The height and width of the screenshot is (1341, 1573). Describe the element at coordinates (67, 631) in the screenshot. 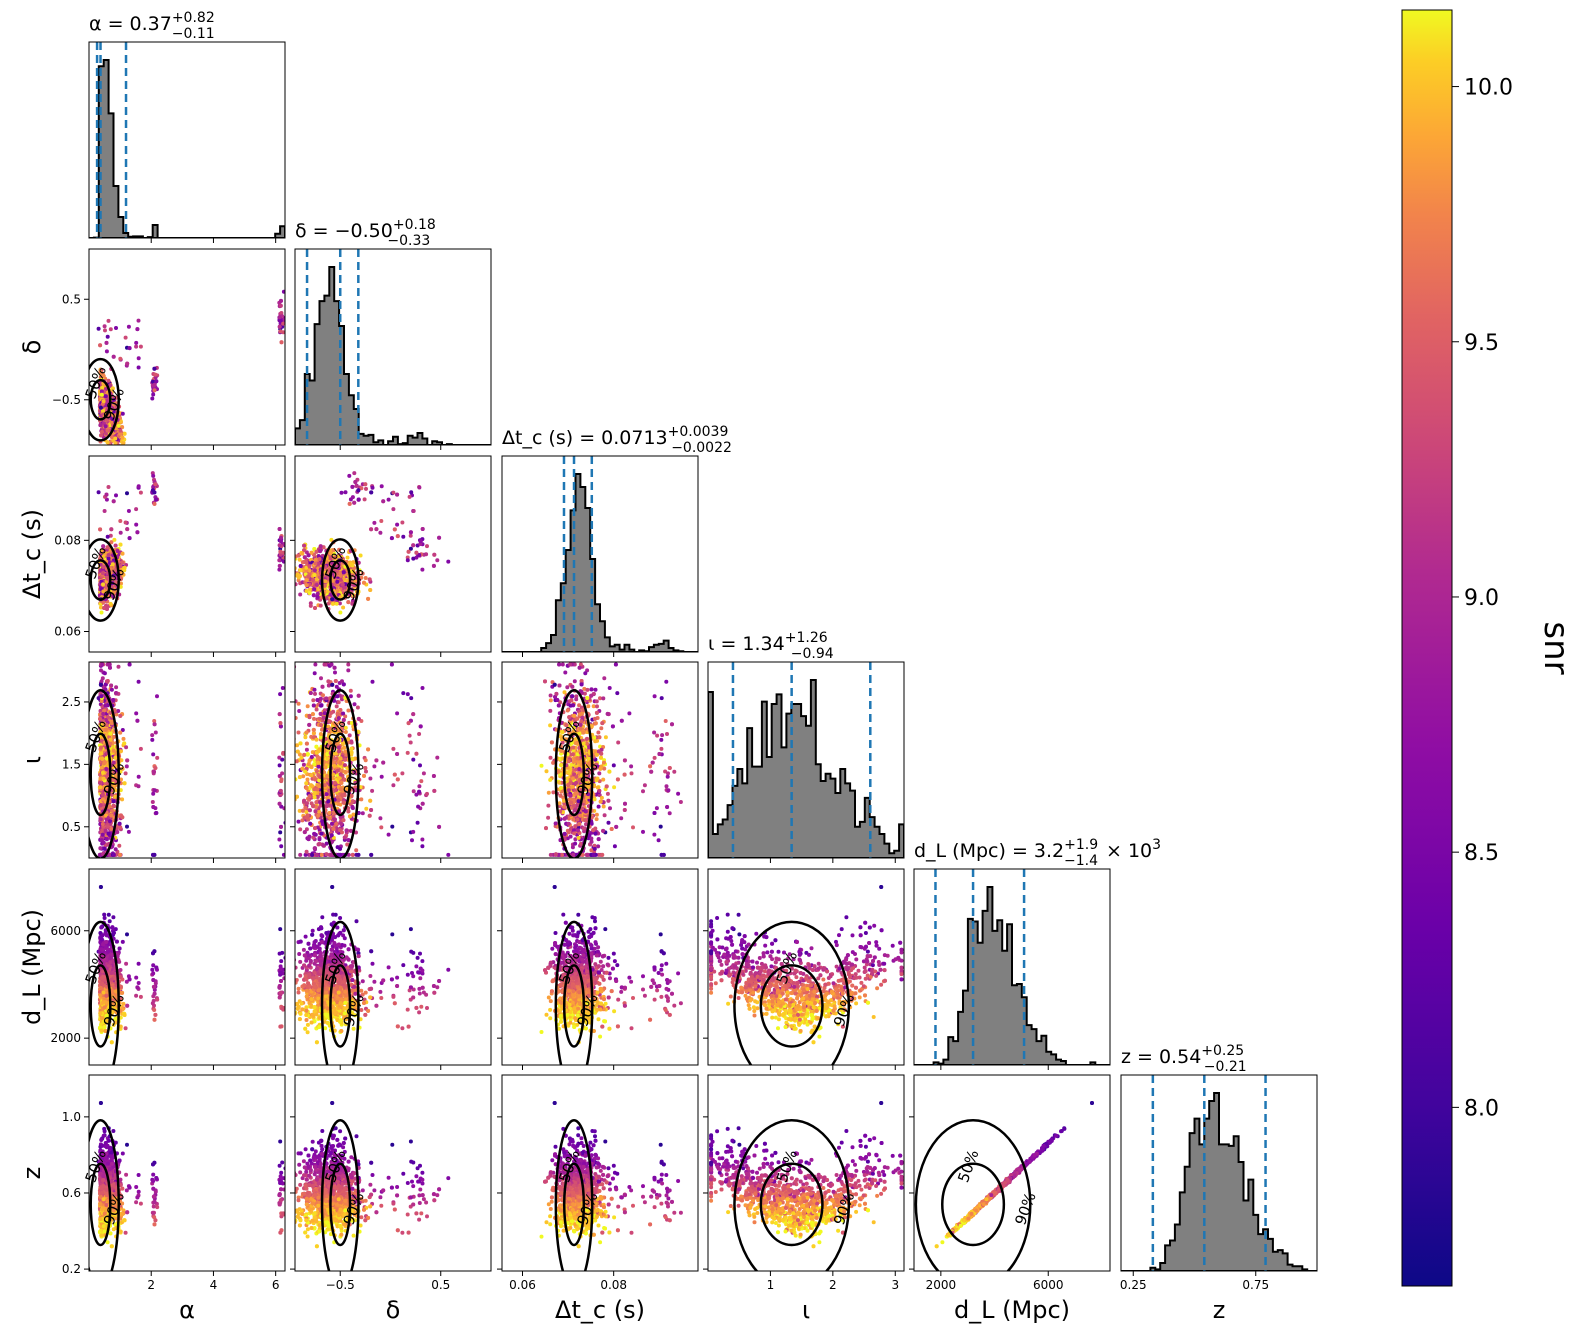

I see `y-tick-label: 0.06` at that location.